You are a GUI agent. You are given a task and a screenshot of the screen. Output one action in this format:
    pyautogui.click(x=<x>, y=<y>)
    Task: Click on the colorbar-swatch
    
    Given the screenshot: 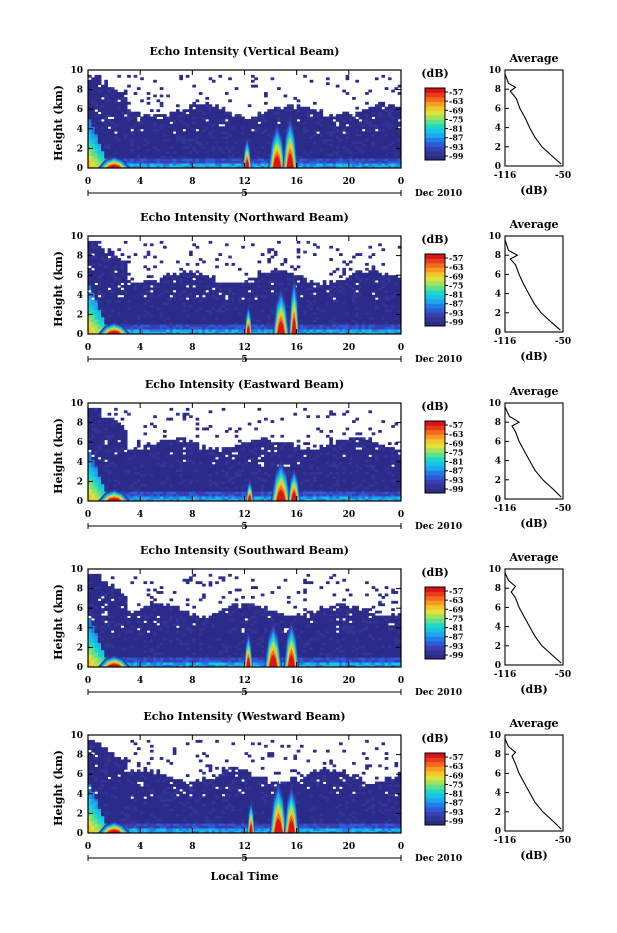 What is the action you would take?
    pyautogui.click(x=435, y=108)
    